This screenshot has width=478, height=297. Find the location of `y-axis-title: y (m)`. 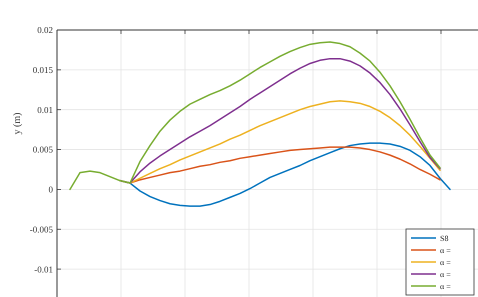

y-axis-title: y (m) is located at coordinates (17, 123).